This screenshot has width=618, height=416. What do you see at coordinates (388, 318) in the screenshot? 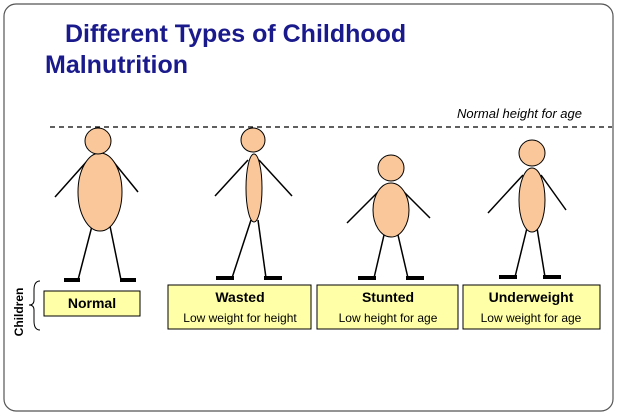
I see `type-description: Low height for age` at bounding box center [388, 318].